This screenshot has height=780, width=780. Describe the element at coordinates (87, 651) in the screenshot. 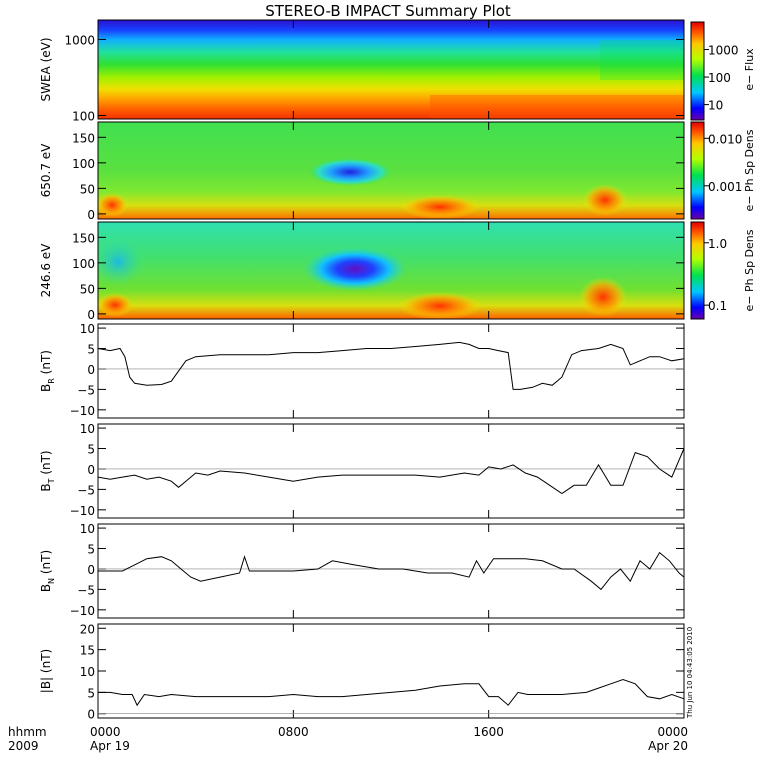

I see `y-tick-label: 15` at that location.